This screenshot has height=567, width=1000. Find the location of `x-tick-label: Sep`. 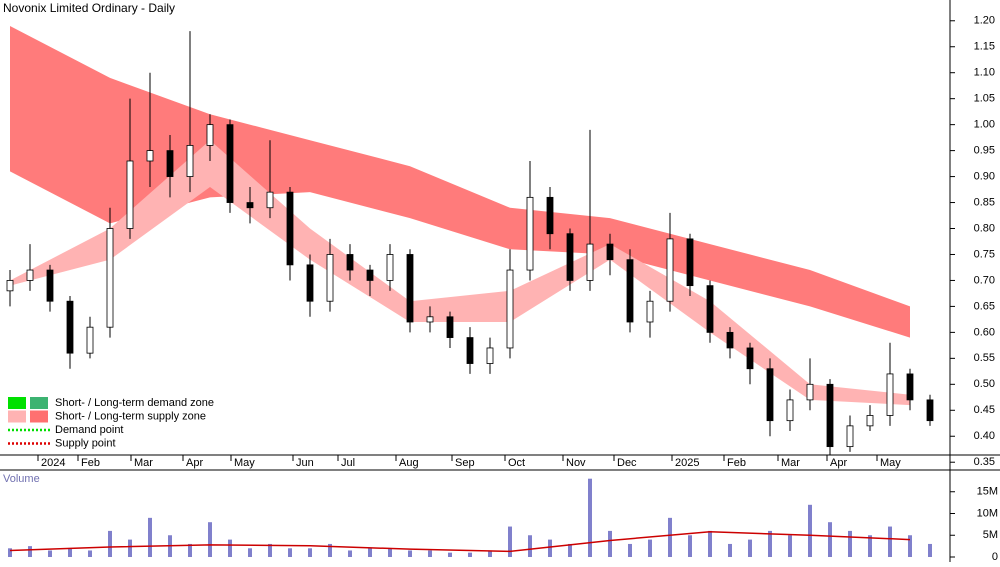

x-tick-label: Sep is located at coordinates (465, 463).